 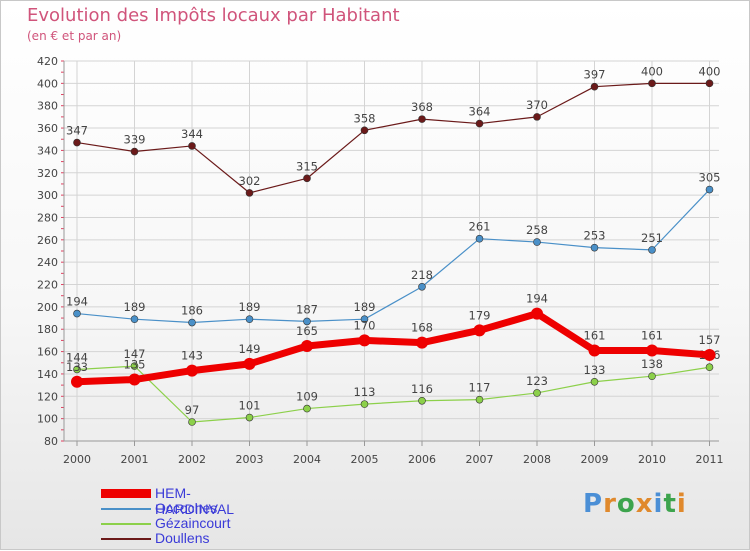 What do you see at coordinates (192, 410) in the screenshot?
I see `data-label: 97` at bounding box center [192, 410].